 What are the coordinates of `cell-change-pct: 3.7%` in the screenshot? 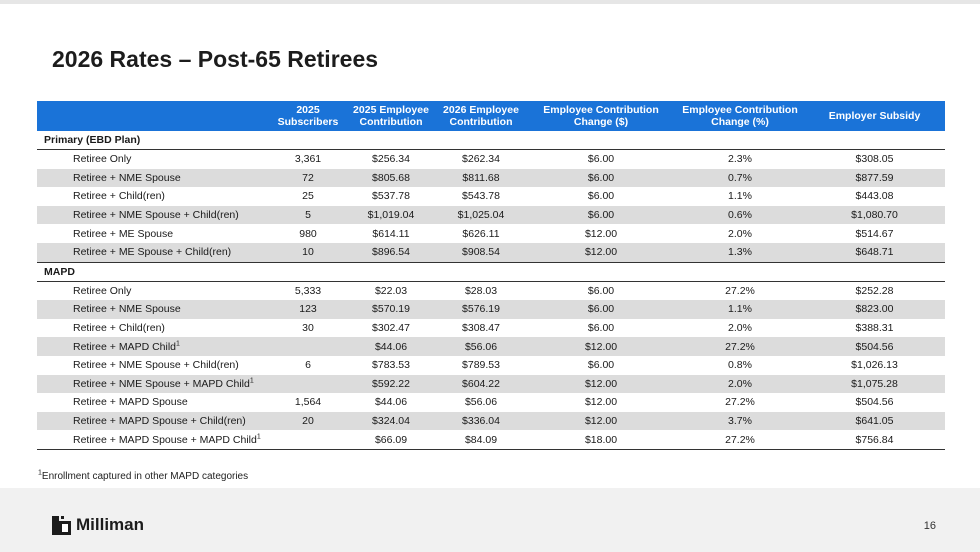 It's located at (740, 421).